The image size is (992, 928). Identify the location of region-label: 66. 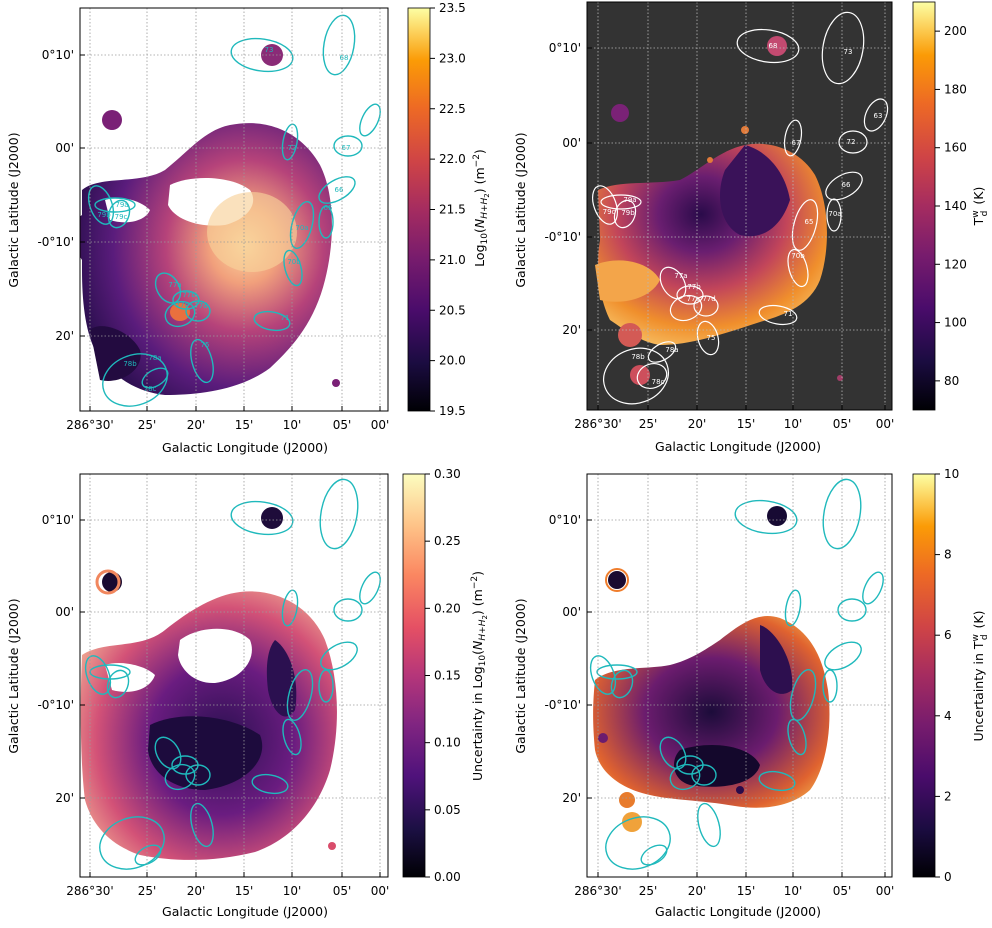
(846, 185).